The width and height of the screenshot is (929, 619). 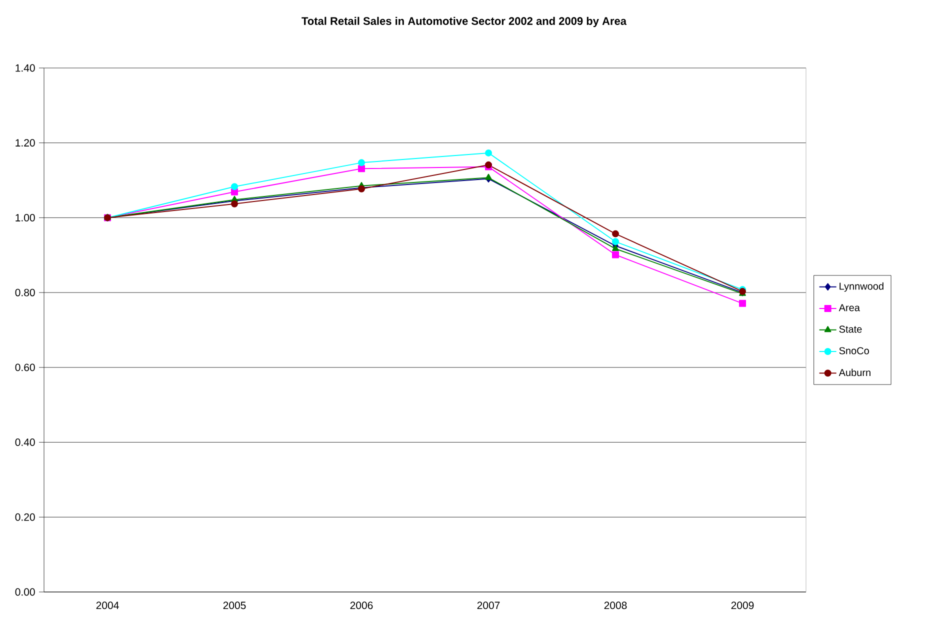 What do you see at coordinates (25, 292) in the screenshot?
I see `y-tick-label: 0.80` at bounding box center [25, 292].